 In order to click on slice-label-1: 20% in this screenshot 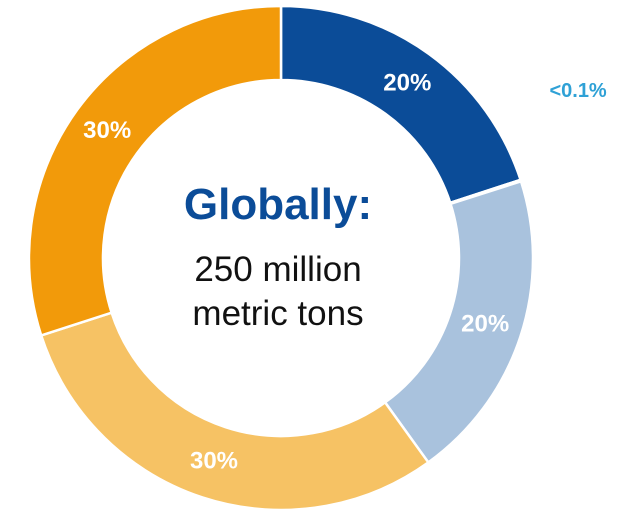, I will do `click(407, 82)`.